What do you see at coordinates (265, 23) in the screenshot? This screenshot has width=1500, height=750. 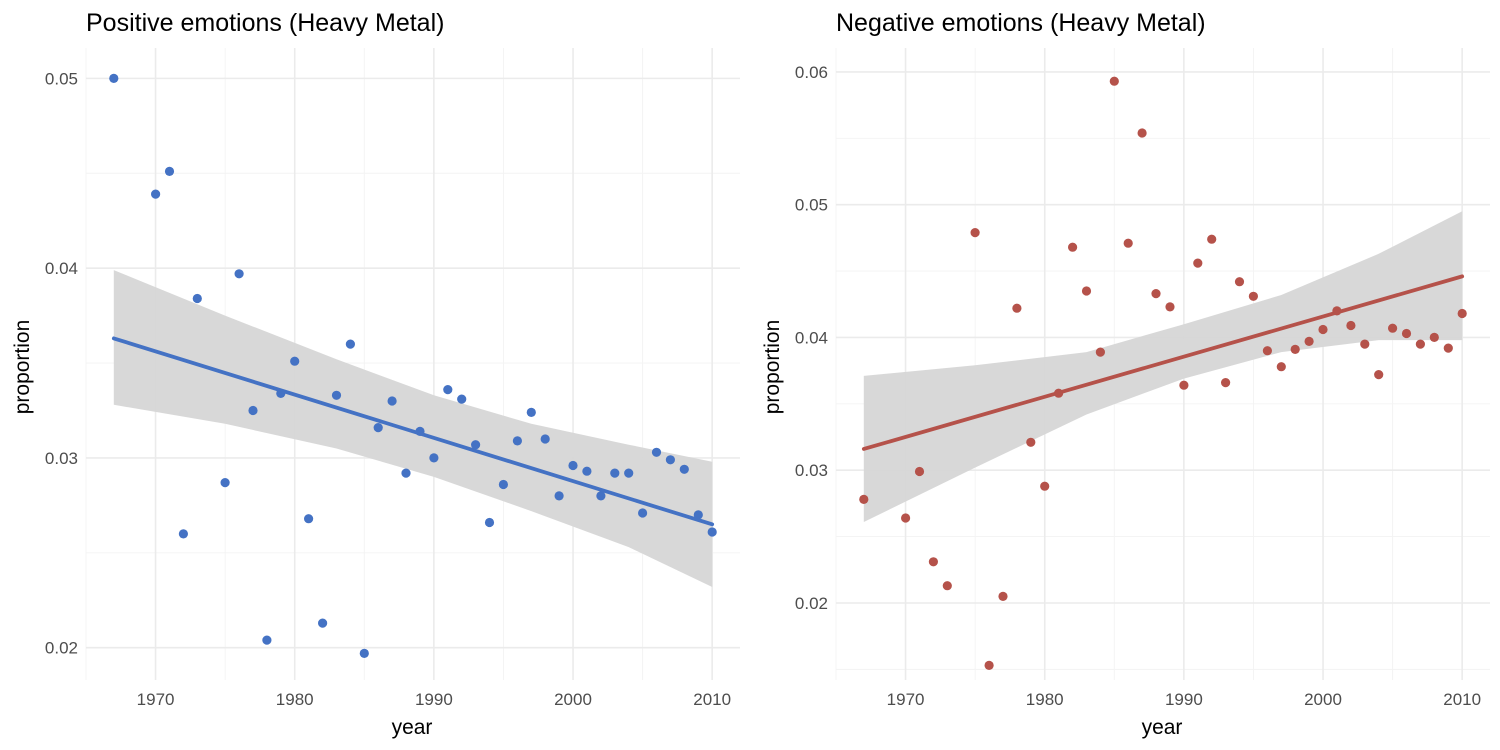 I see `panel-title: Positive emotions (Heavy Metal)` at bounding box center [265, 23].